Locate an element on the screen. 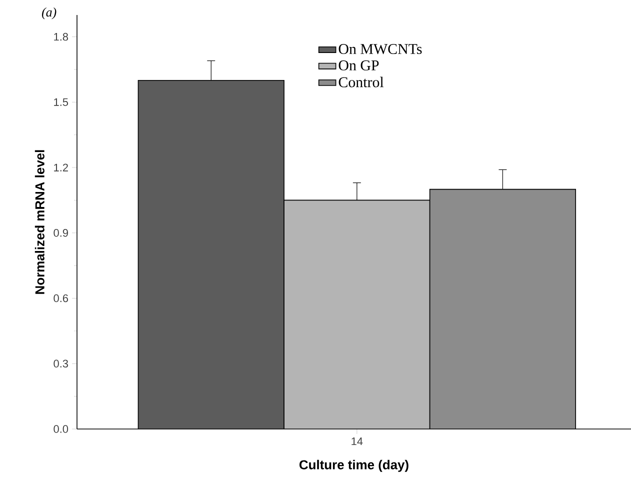 Image resolution: width=631 pixels, height=490 pixels. x-axis-title: Culture time (day) is located at coordinates (353, 466).